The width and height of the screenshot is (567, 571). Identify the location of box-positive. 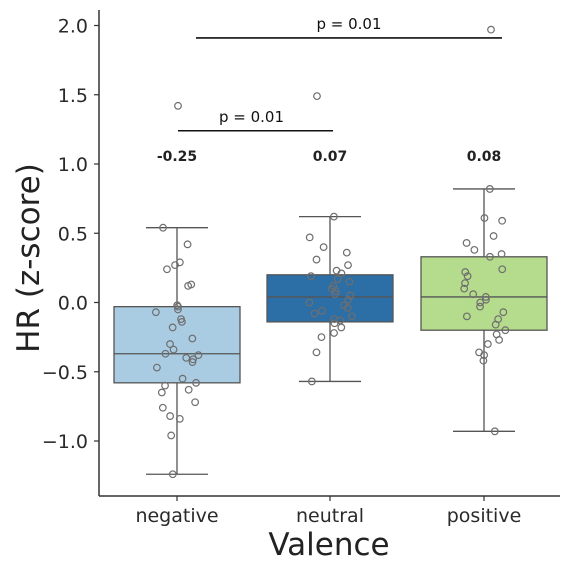
(484, 293).